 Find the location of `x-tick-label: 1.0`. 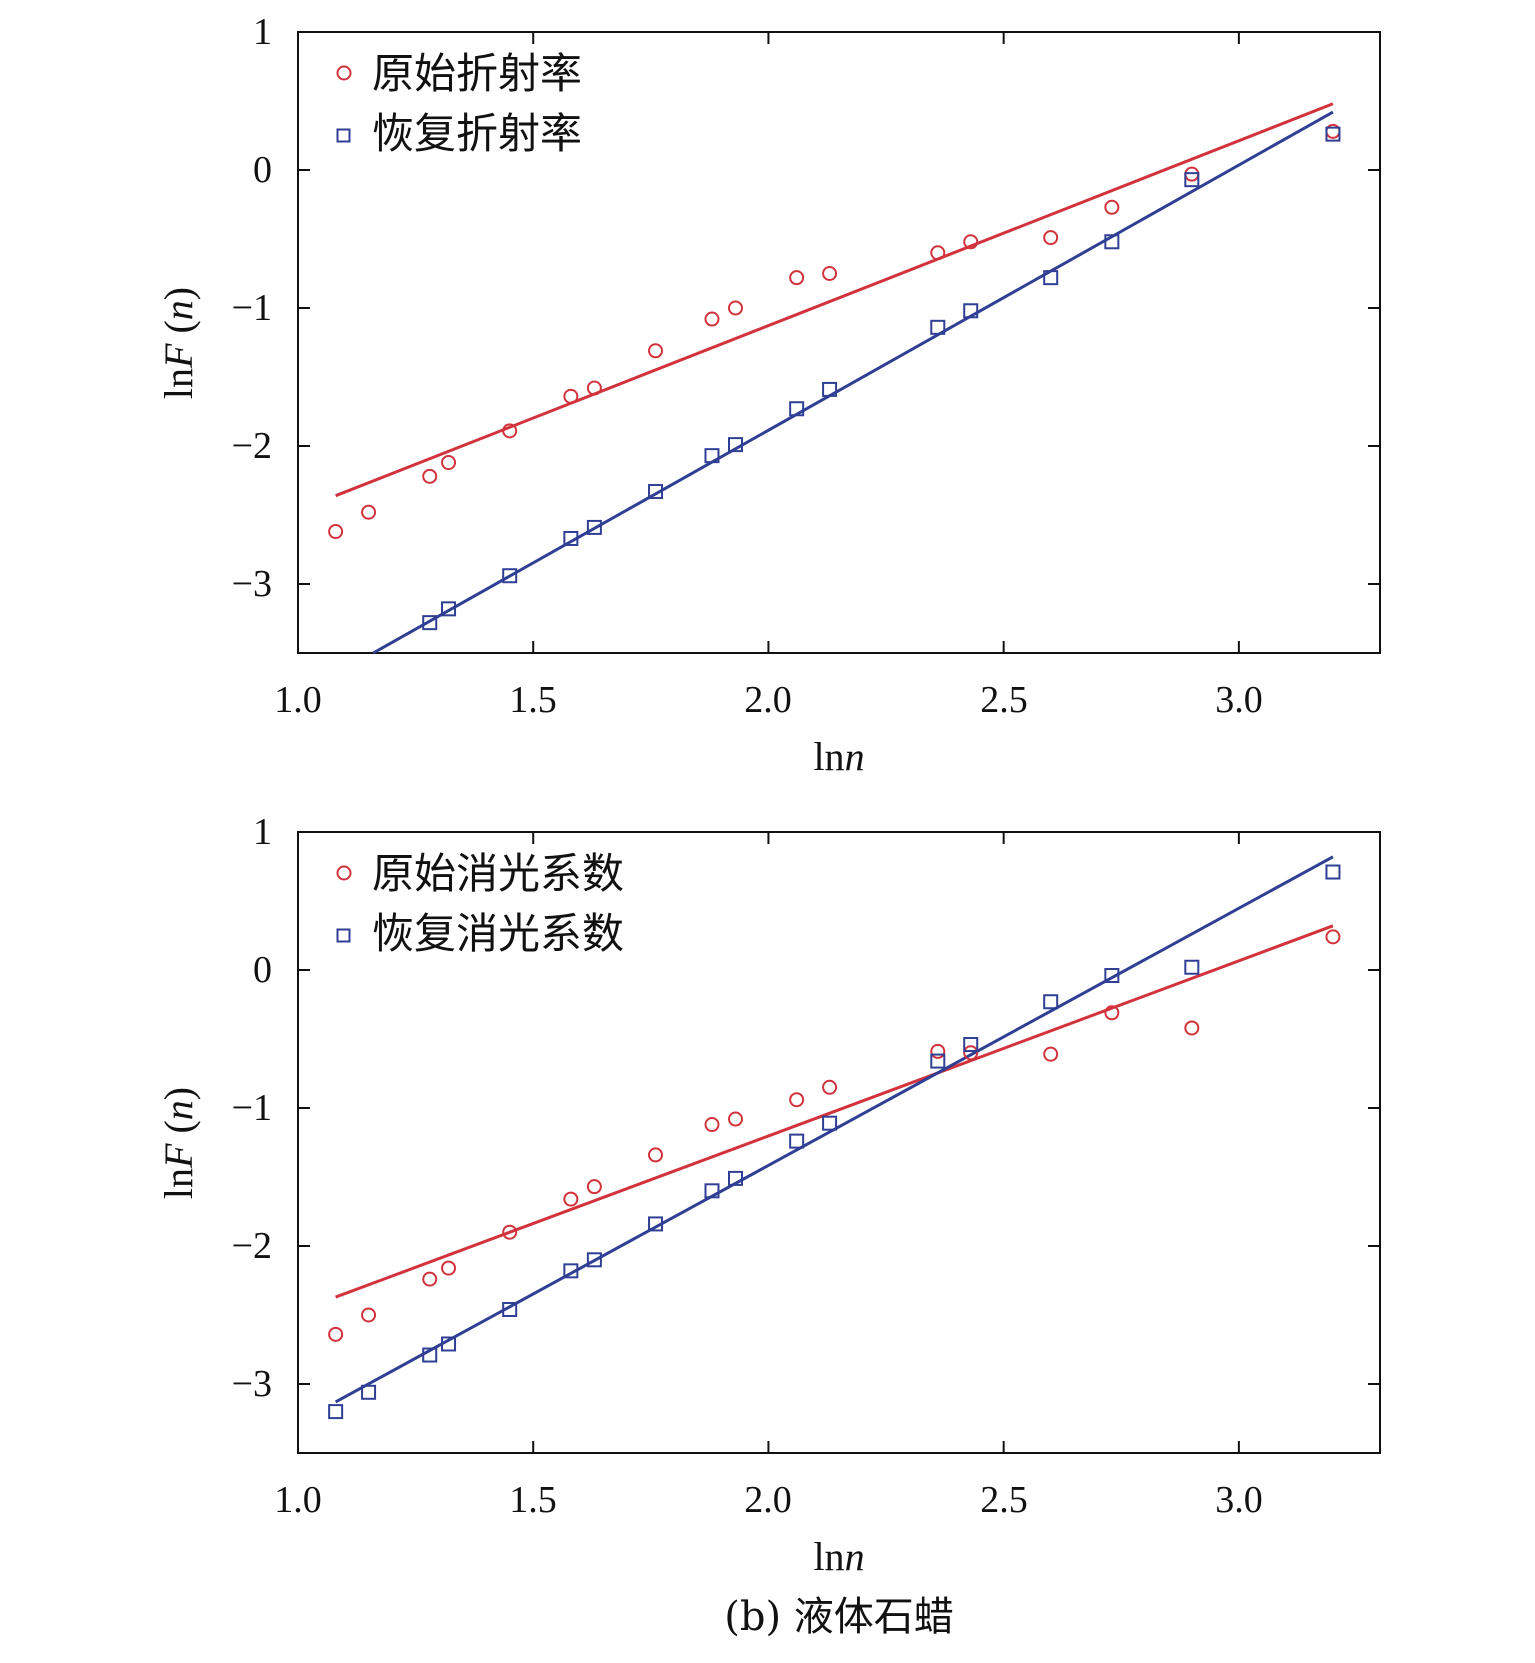

x-tick-label: 1.0 is located at coordinates (298, 1500).